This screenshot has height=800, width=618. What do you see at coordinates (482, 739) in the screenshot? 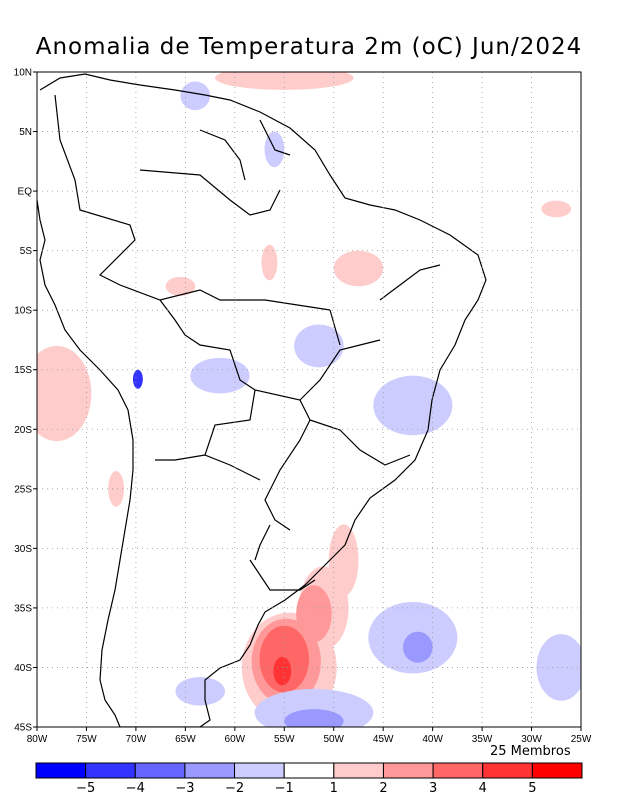
I see `lon-tick-label: 35W` at bounding box center [482, 739].